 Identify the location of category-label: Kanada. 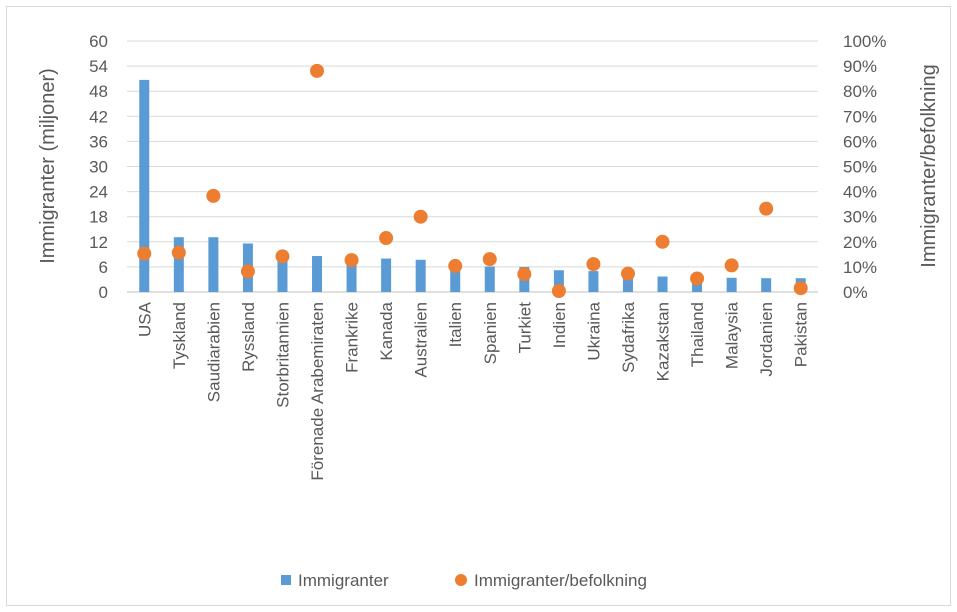
(386, 330).